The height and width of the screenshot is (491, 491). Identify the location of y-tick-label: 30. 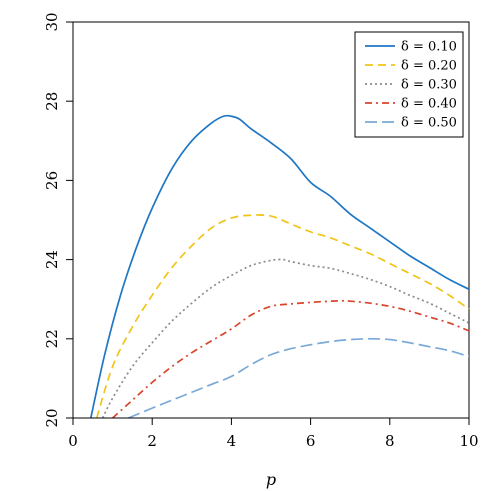
(52, 21).